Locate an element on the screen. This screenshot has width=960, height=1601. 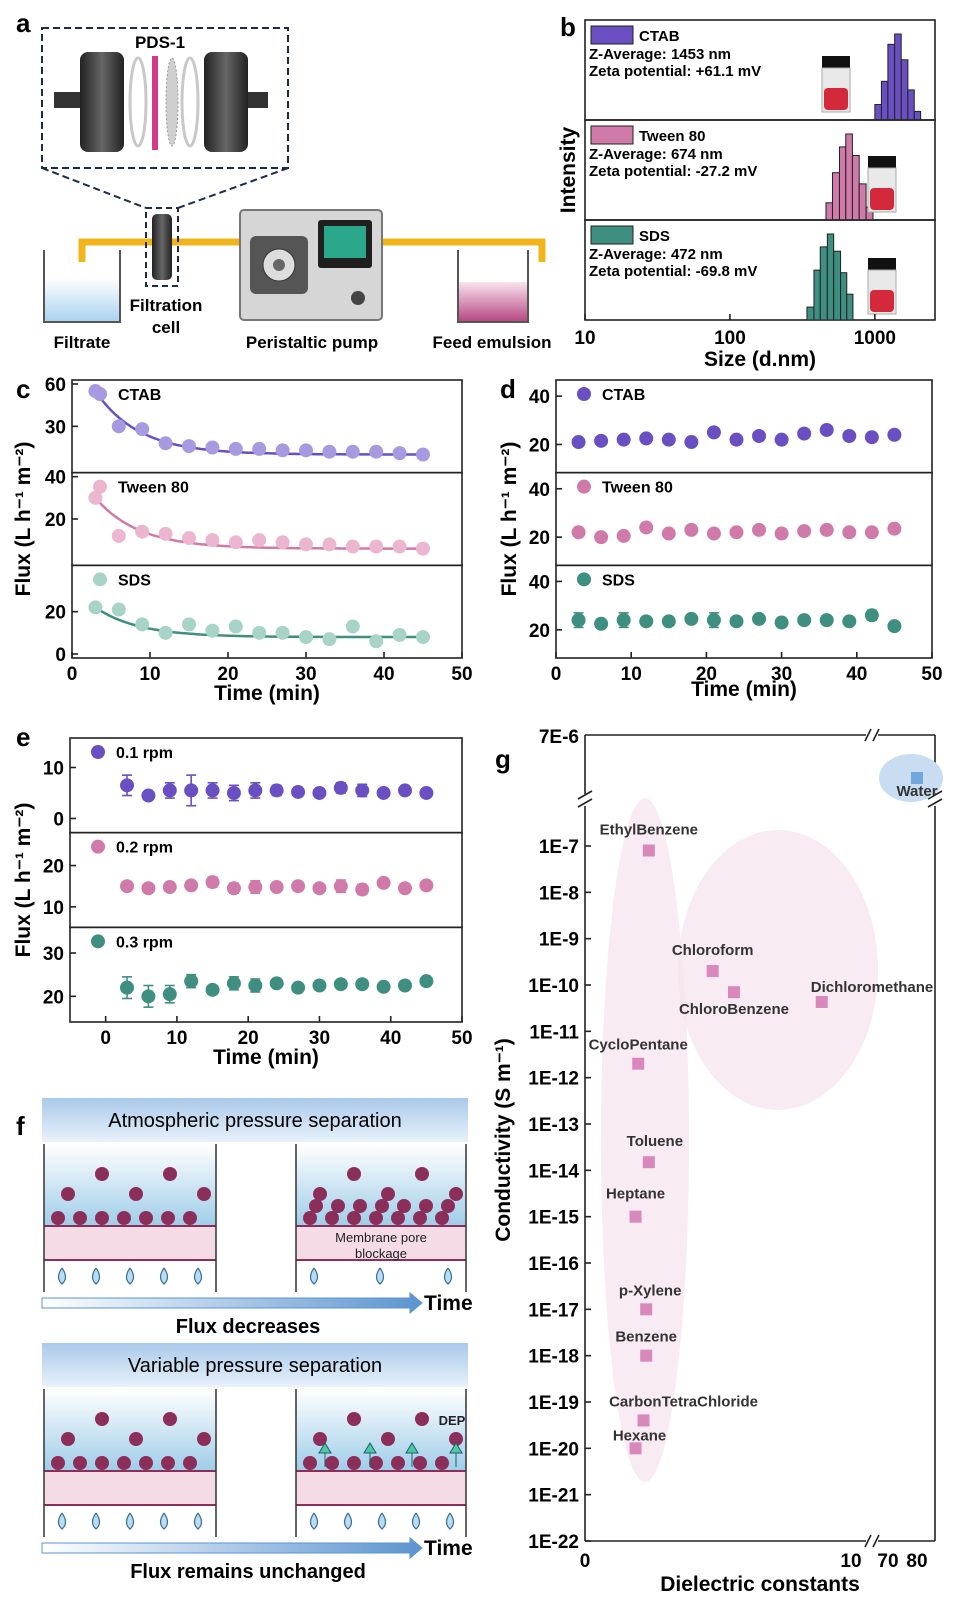
y-tick-label: 1E-8 is located at coordinates (559, 893).